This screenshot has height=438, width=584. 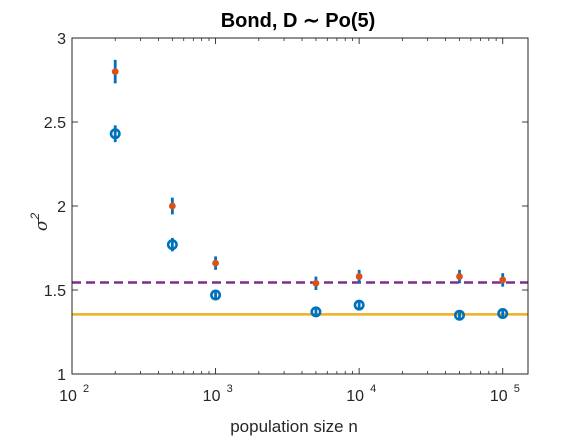 What do you see at coordinates (55, 291) in the screenshot?
I see `y-tick-label: 1.5` at bounding box center [55, 291].